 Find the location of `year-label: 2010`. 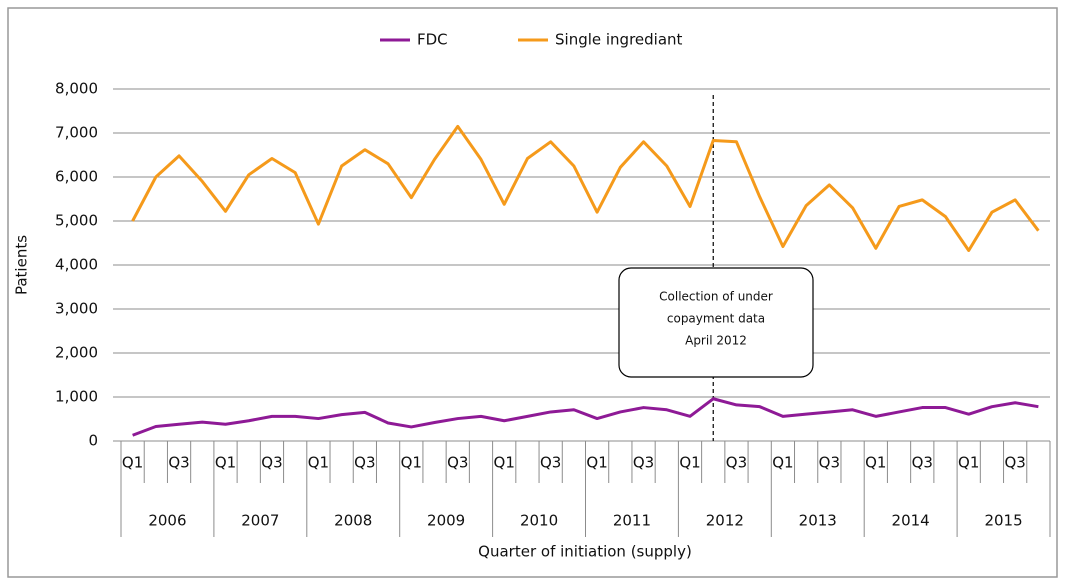

year-label: 2010 is located at coordinates (539, 521).